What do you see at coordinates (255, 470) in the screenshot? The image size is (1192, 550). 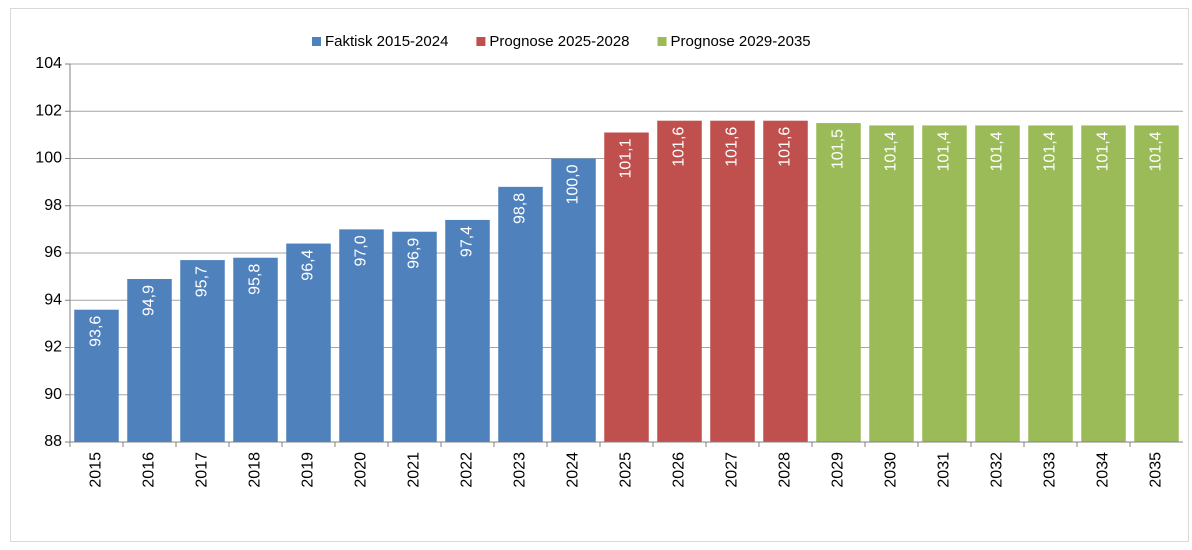 I see `x-tick-label: 2018` at bounding box center [255, 470].